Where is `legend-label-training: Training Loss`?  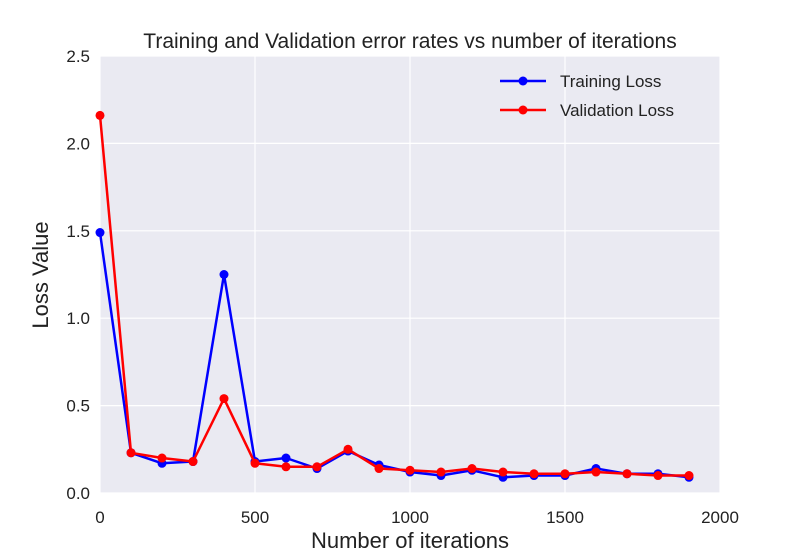 legend-label-training: Training Loss is located at coordinates (610, 81).